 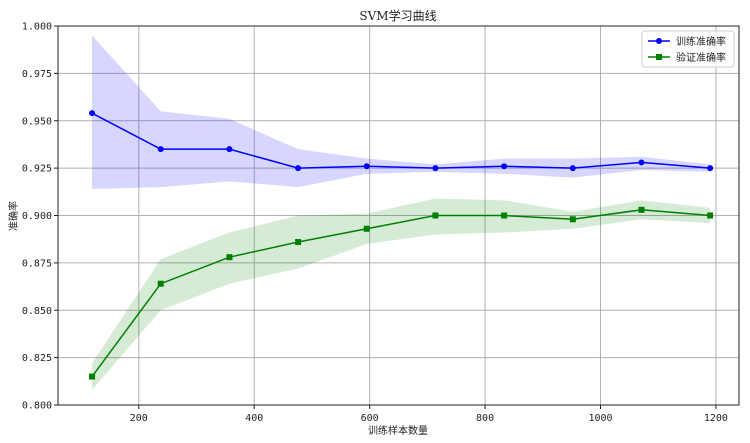 I want to click on y-tick-label: 0.875, so click(x=37, y=263).